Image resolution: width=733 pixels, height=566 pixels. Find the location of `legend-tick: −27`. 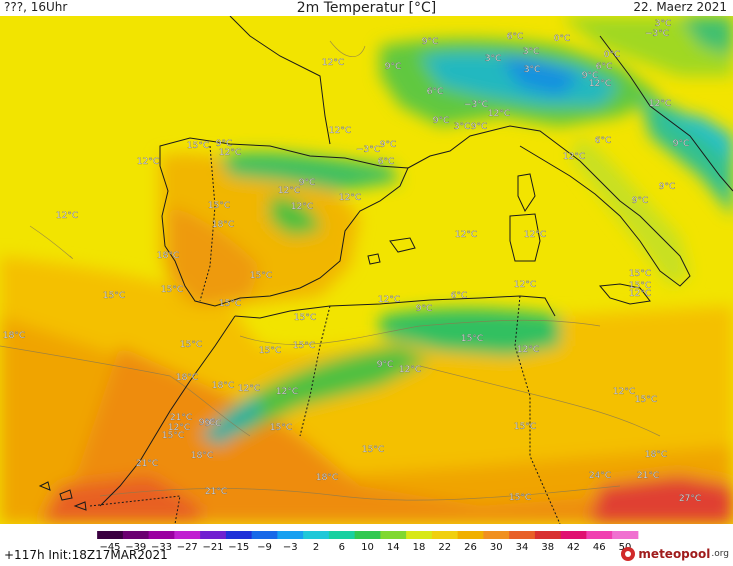

legend-tick: −27 is located at coordinates (187, 547).